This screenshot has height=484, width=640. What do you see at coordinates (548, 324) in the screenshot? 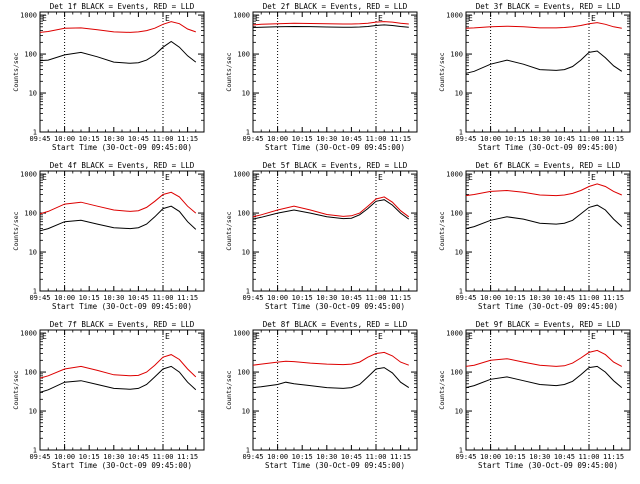
I see `plot-title: Det 9f BLACK = Events, RED = LLD` at bounding box center [548, 324].